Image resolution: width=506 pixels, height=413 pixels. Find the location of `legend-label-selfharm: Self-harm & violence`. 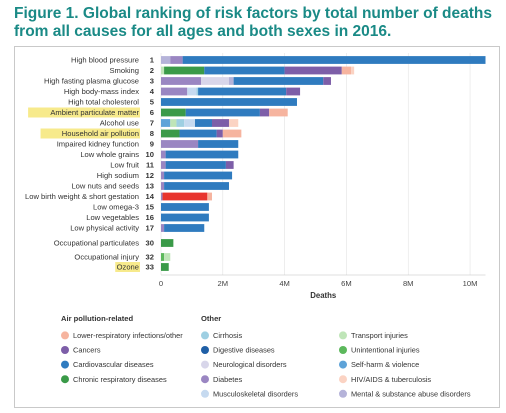

legend-label-selfharm: Self-harm & violence is located at coordinates (385, 364).